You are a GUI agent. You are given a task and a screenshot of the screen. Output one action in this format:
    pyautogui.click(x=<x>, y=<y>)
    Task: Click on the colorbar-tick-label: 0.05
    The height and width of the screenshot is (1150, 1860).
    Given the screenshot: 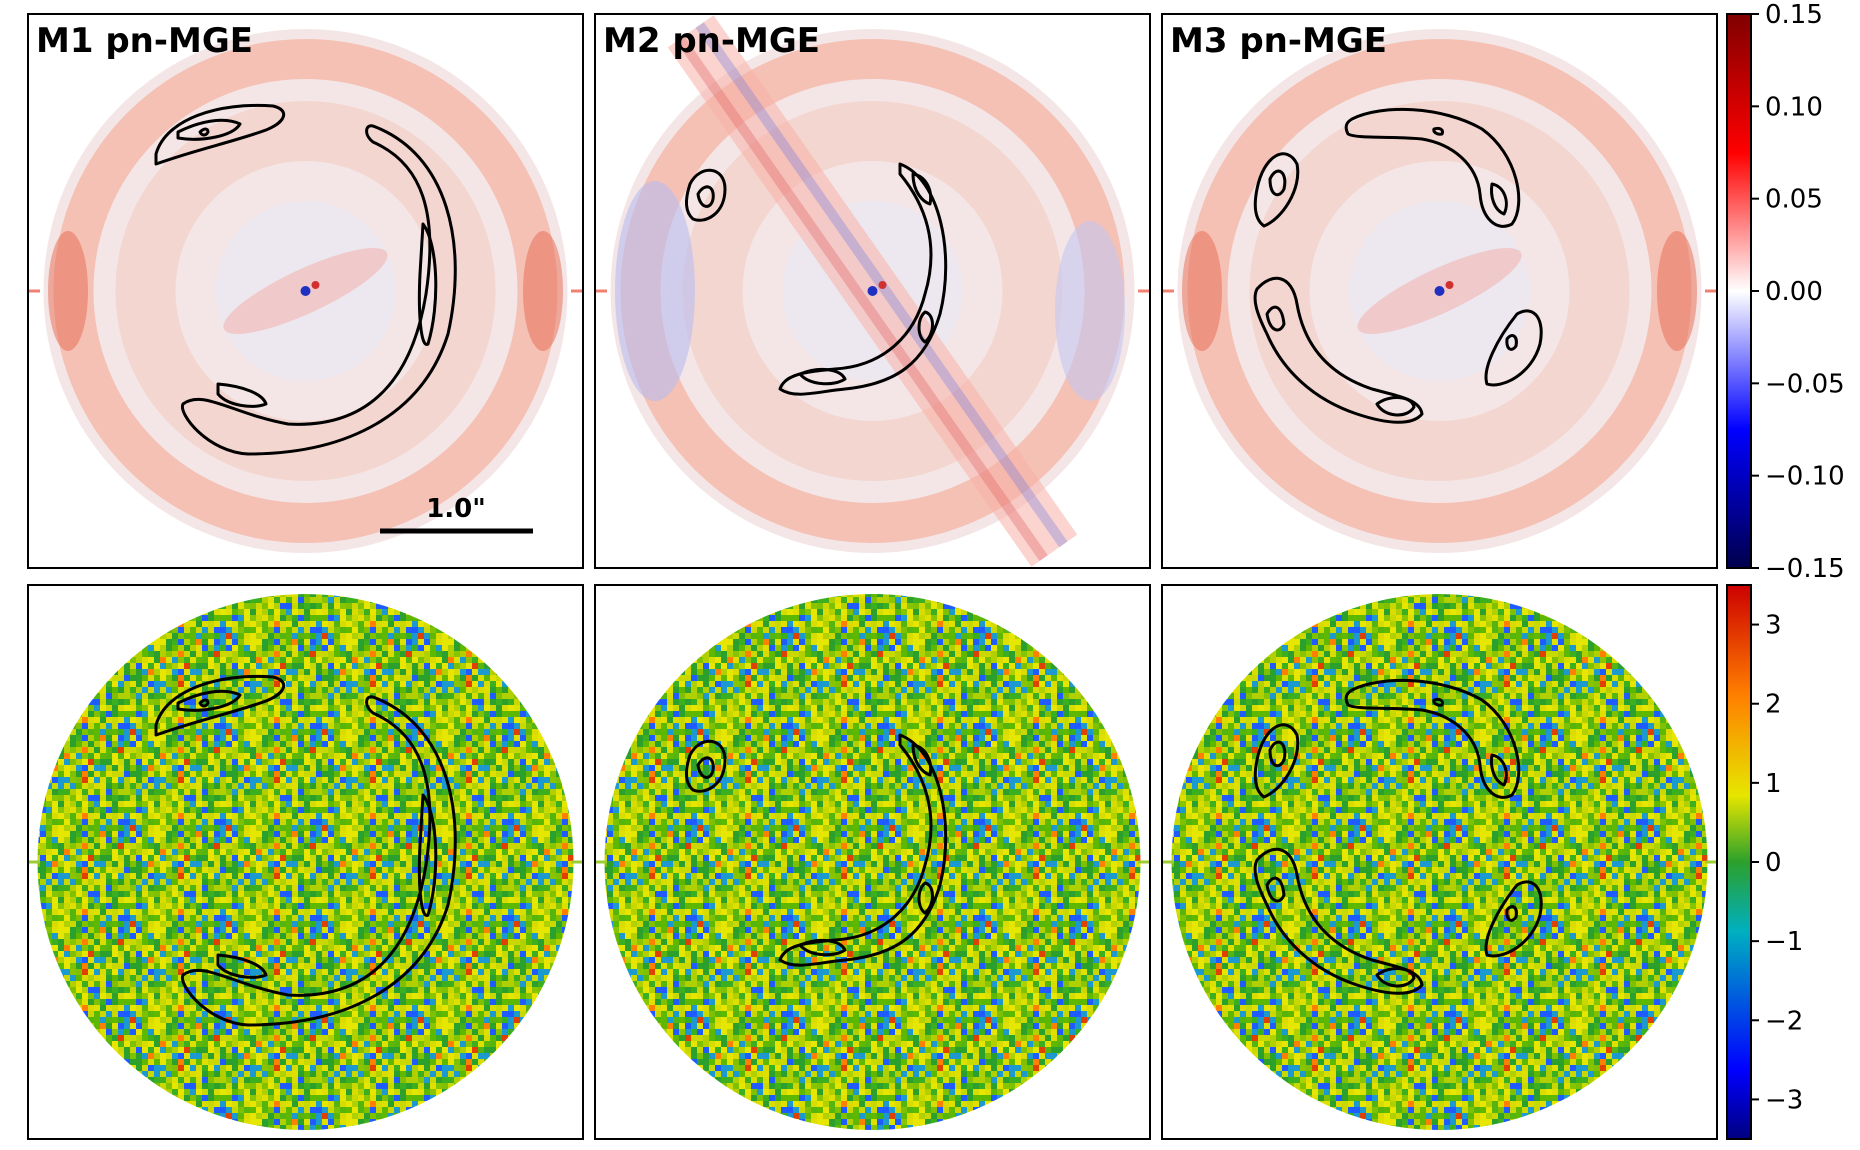 What is the action you would take?
    pyautogui.click(x=1794, y=200)
    